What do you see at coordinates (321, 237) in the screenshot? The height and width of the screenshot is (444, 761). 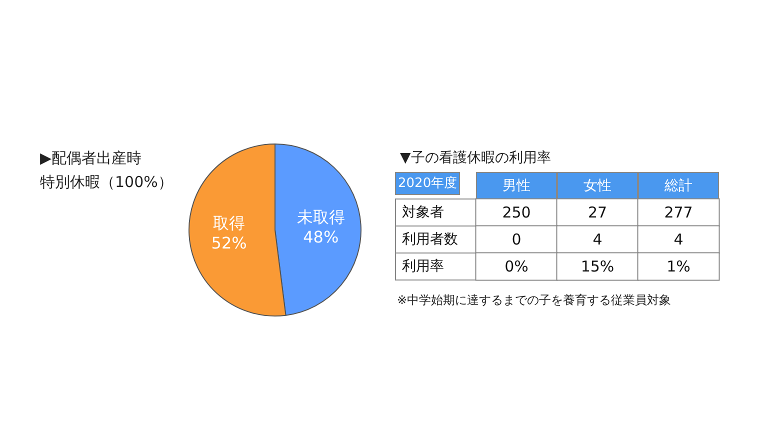 I see `data-label: 48%` at bounding box center [321, 237].